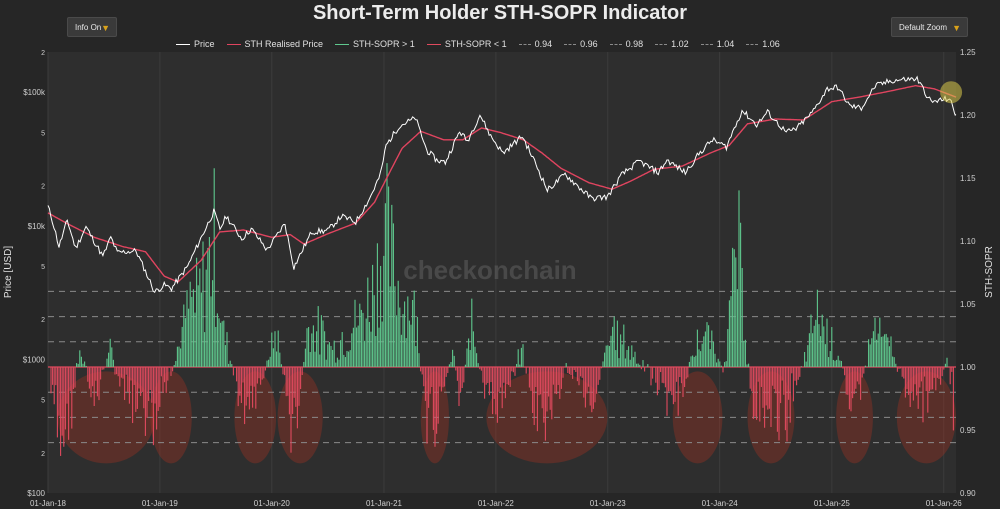 This screenshot has width=1000, height=509. Describe the element at coordinates (384, 44) in the screenshot. I see `legend-label-sopr-up: STH-SOPR > 1` at that location.